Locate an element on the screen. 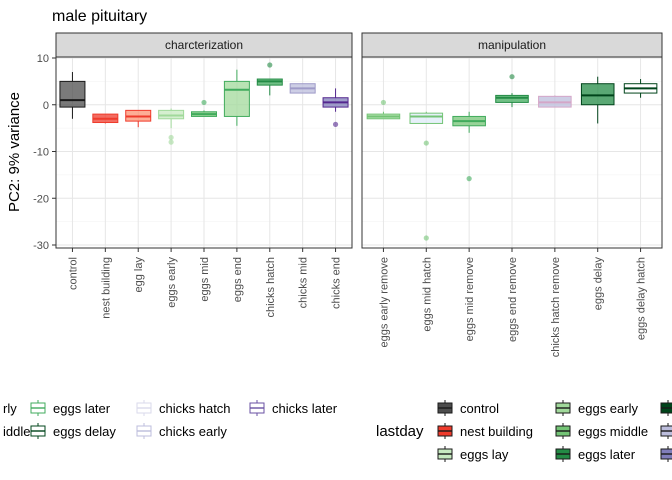 The height and width of the screenshot is (480, 672). legend-right-label: eggs early is located at coordinates (608, 408).